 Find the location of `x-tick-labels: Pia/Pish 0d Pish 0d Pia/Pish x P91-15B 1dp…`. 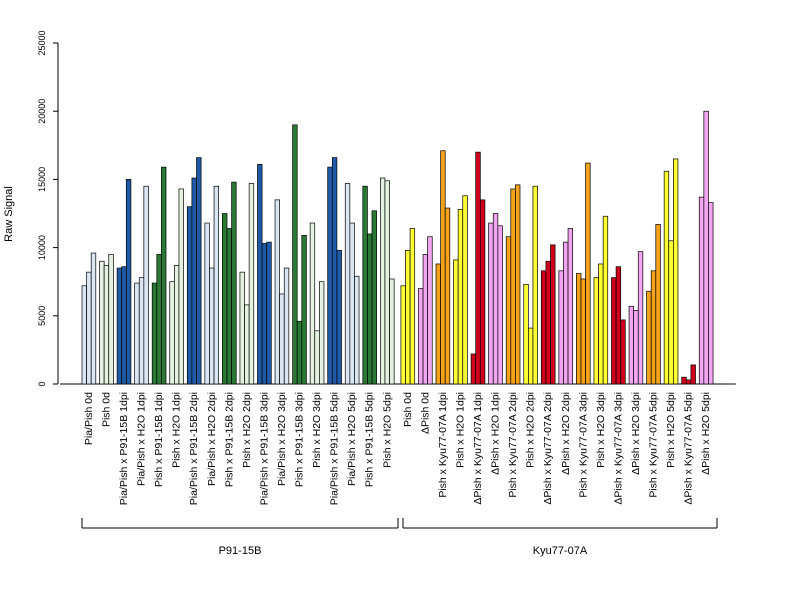

x-tick-labels: Pia/Pish 0d Pish 0d Pia/Pish x P91-15B 1dp… is located at coordinates (397, 448).